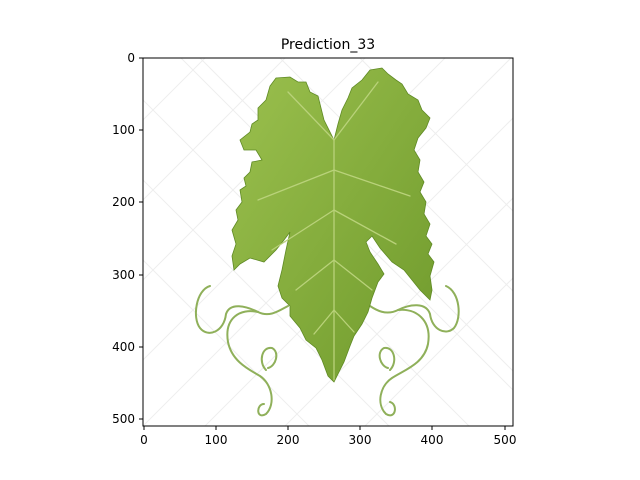 Image resolution: width=640 pixels, height=480 pixels. I want to click on x-tick-label: 500, so click(505, 440).